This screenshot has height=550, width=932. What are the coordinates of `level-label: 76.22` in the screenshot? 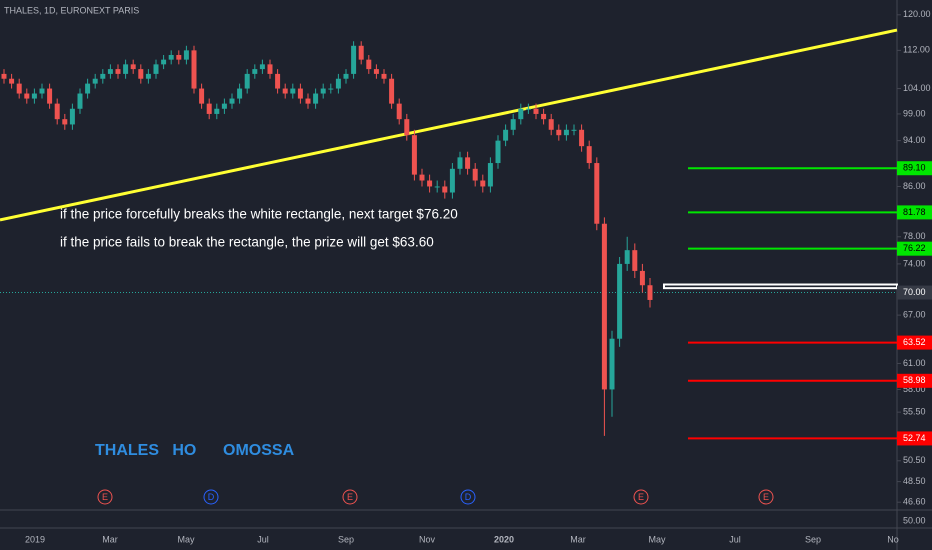 It's located at (914, 248).